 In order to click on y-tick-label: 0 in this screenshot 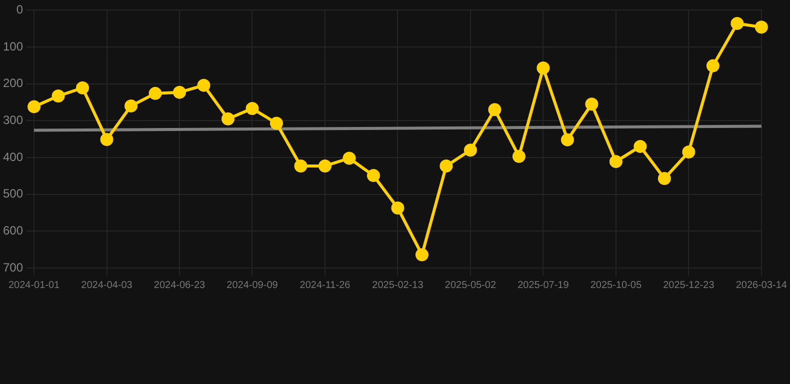, I will do `click(20, 9)`.